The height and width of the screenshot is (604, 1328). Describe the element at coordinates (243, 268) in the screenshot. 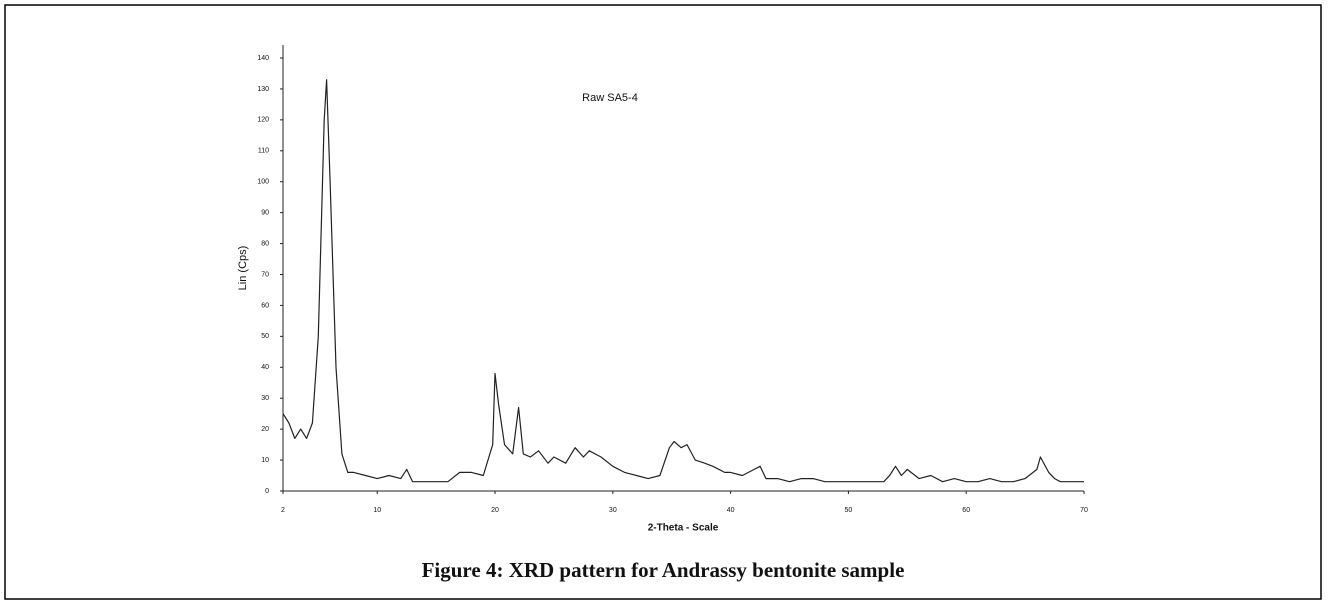

I see `y-axis-label: Lin (Cps)` at that location.